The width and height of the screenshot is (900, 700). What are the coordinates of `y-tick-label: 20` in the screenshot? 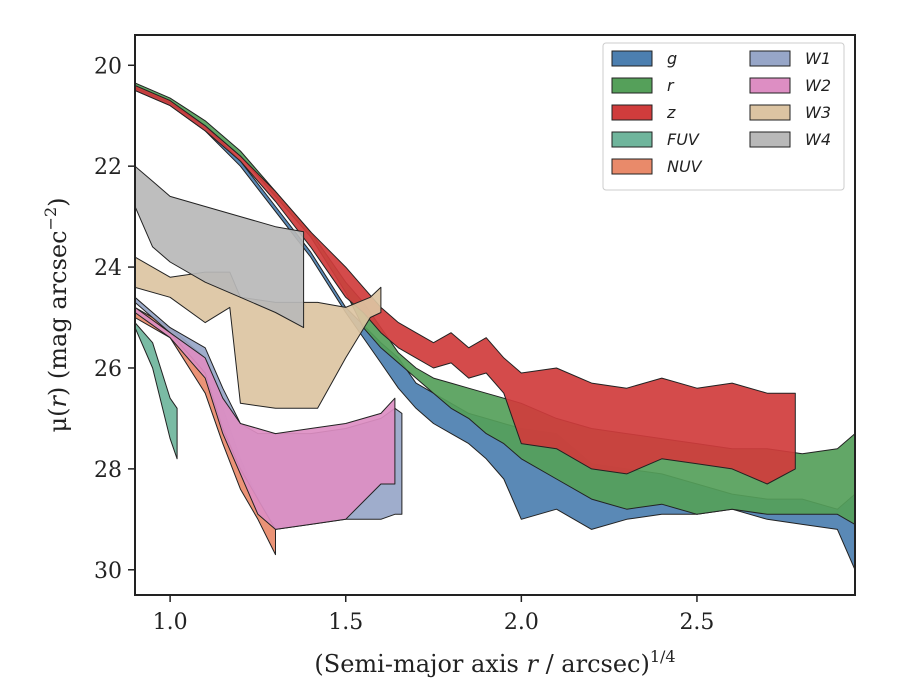 It's located at (108, 66).